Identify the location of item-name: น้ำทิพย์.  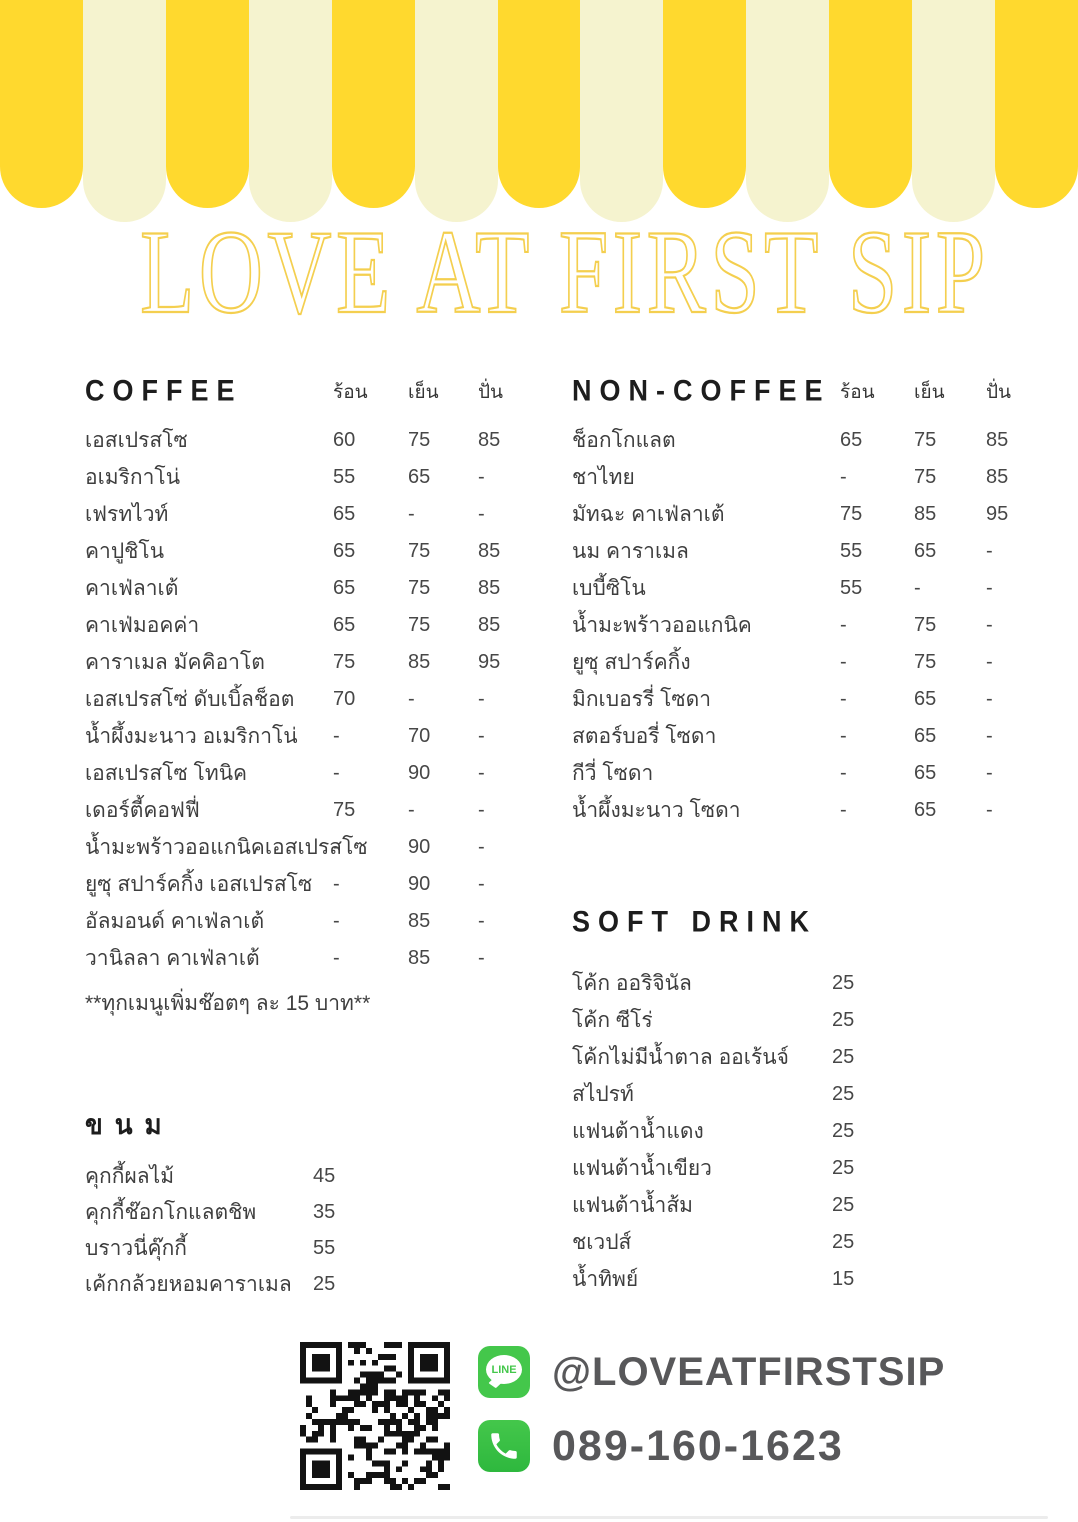
(605, 1279).